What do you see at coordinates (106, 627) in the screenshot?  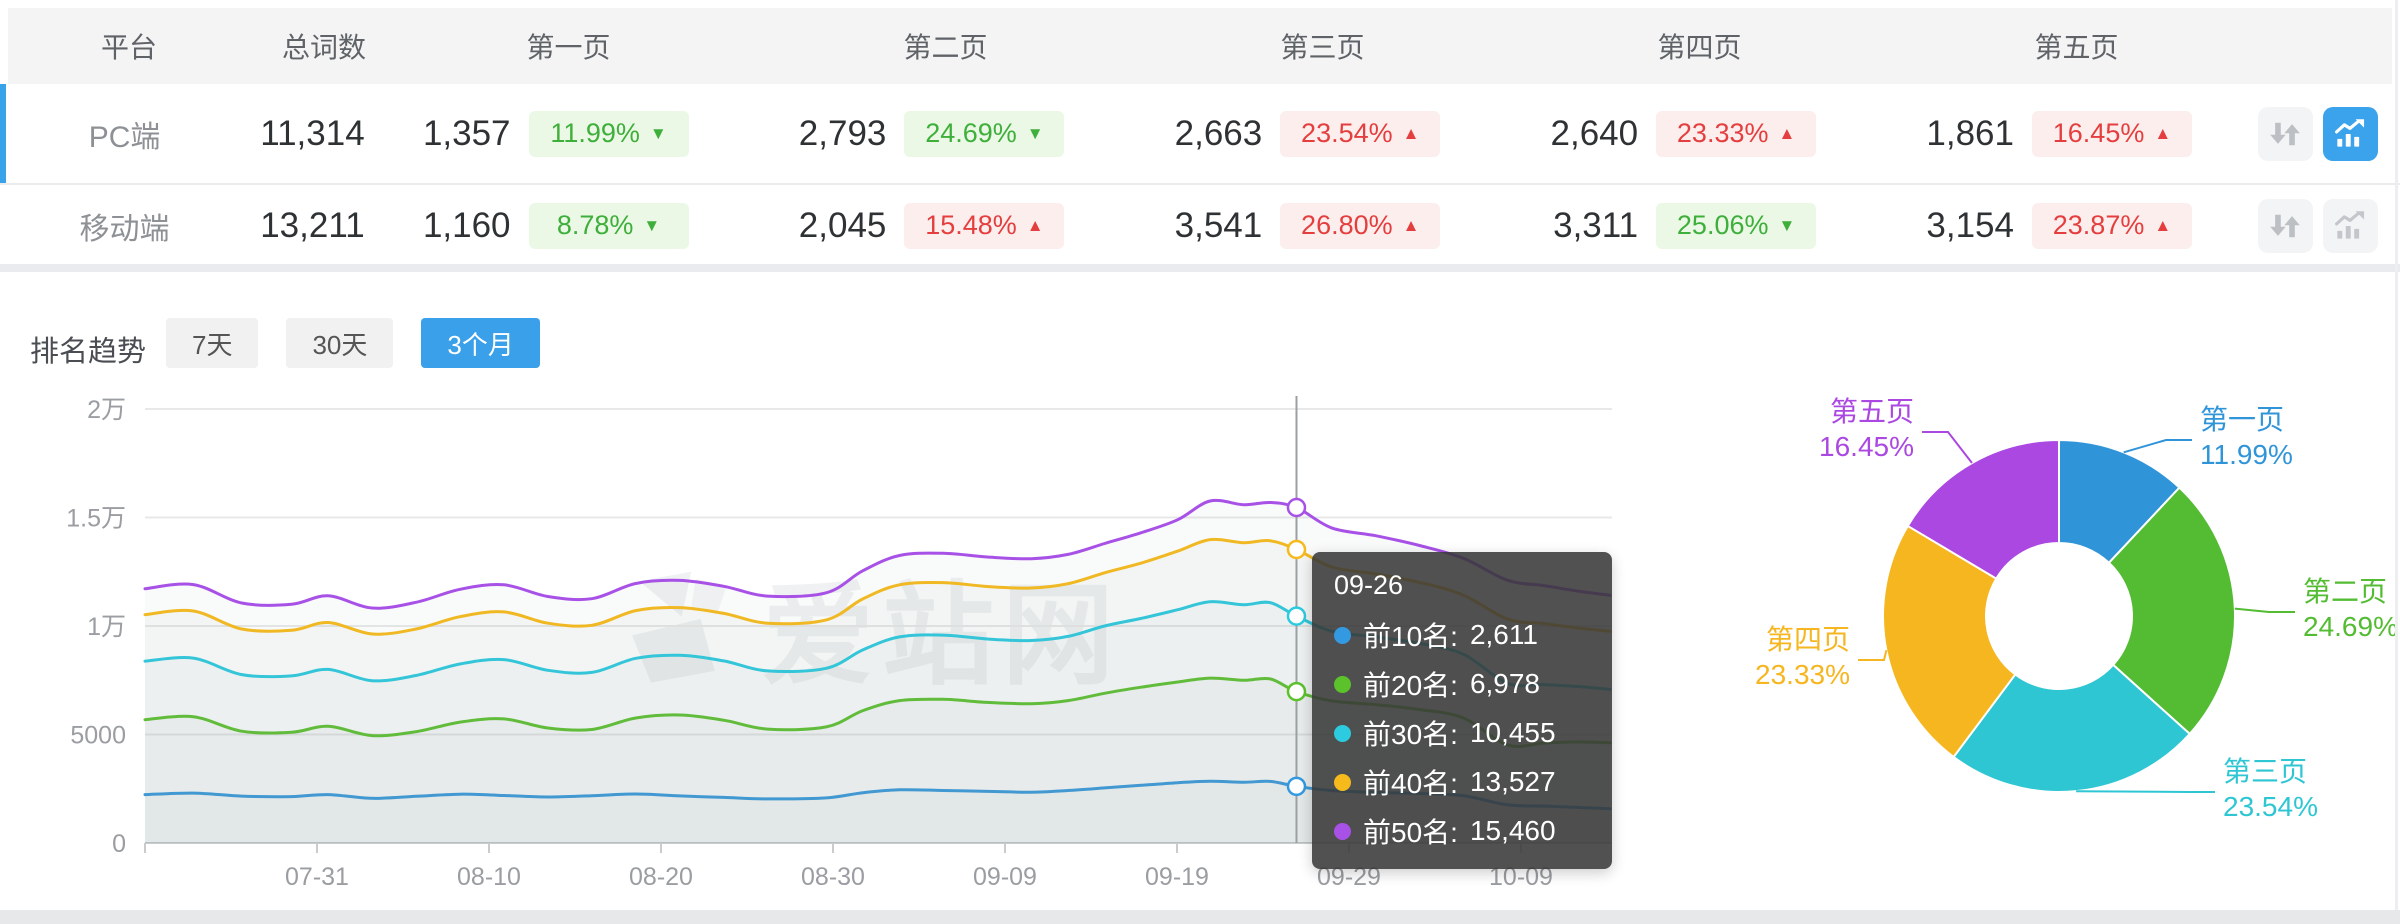 I see `y-axis-label: 1万` at bounding box center [106, 627].